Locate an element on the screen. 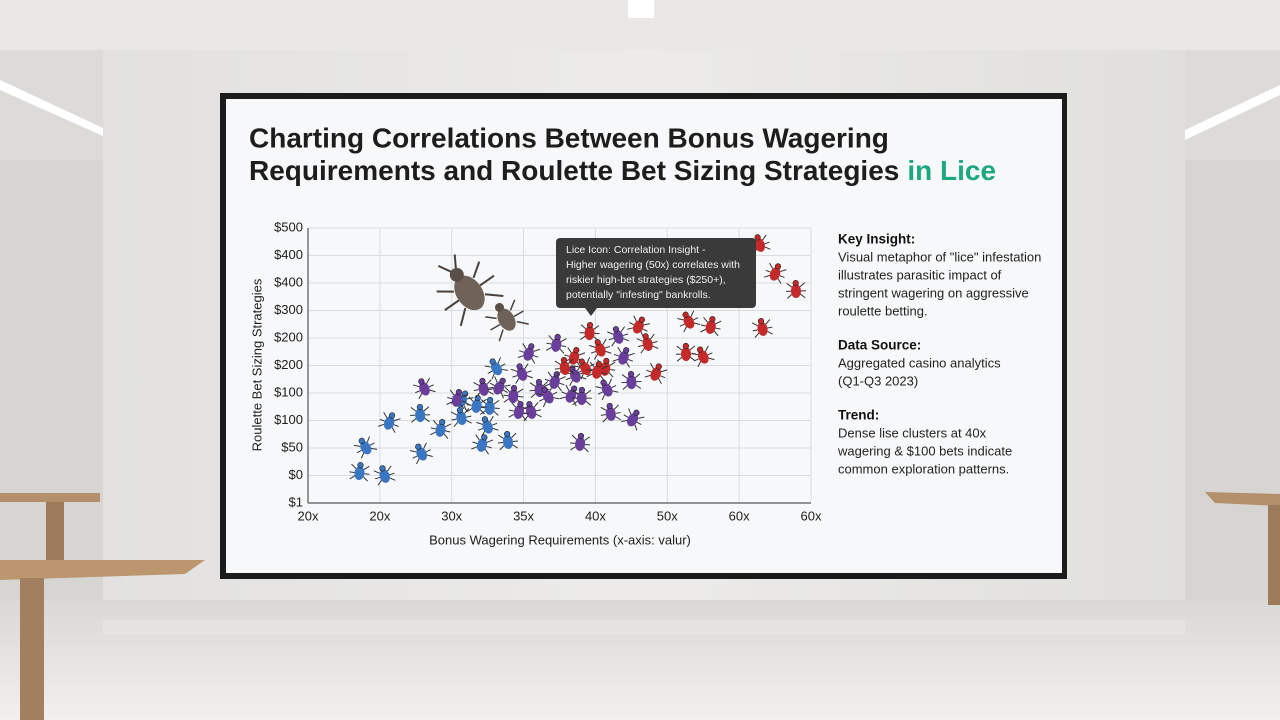  annotation-text: Lice Icon: Correlation Insight - is located at coordinates (636, 250).